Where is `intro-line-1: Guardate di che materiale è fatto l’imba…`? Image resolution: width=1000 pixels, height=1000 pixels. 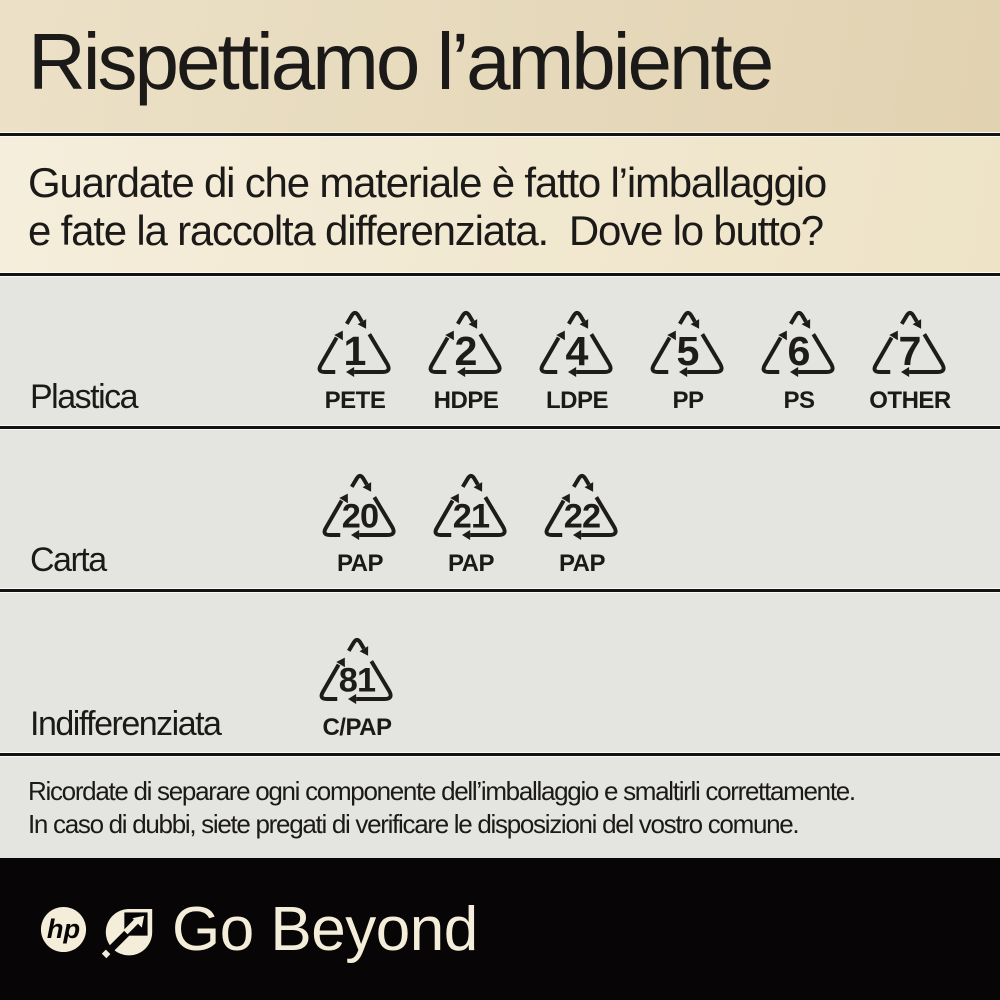
intro-line-1: Guardate di che materiale è fatto l’imba… is located at coordinates (427, 182).